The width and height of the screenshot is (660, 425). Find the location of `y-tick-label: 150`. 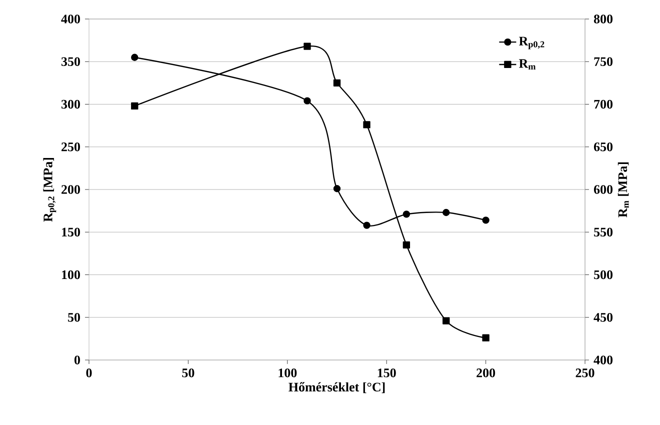

y-tick-label: 150 is located at coordinates (71, 232).